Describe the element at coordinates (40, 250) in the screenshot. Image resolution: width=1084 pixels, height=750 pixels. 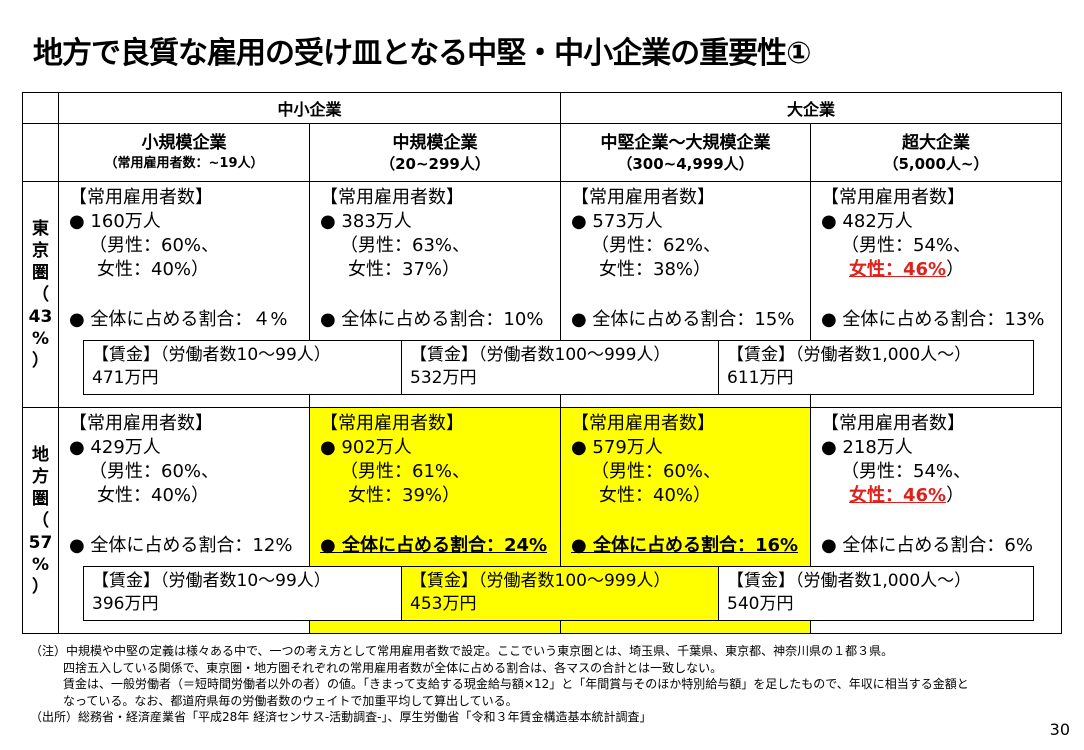
I see `region-char: 京` at that location.